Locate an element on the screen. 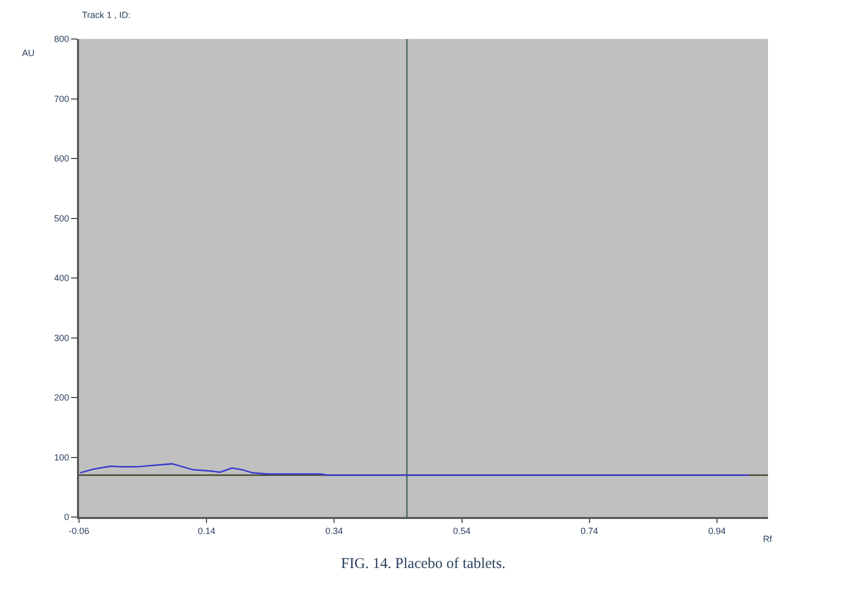 This screenshot has height=608, width=851. x-tick-label: 0.34 is located at coordinates (334, 531).